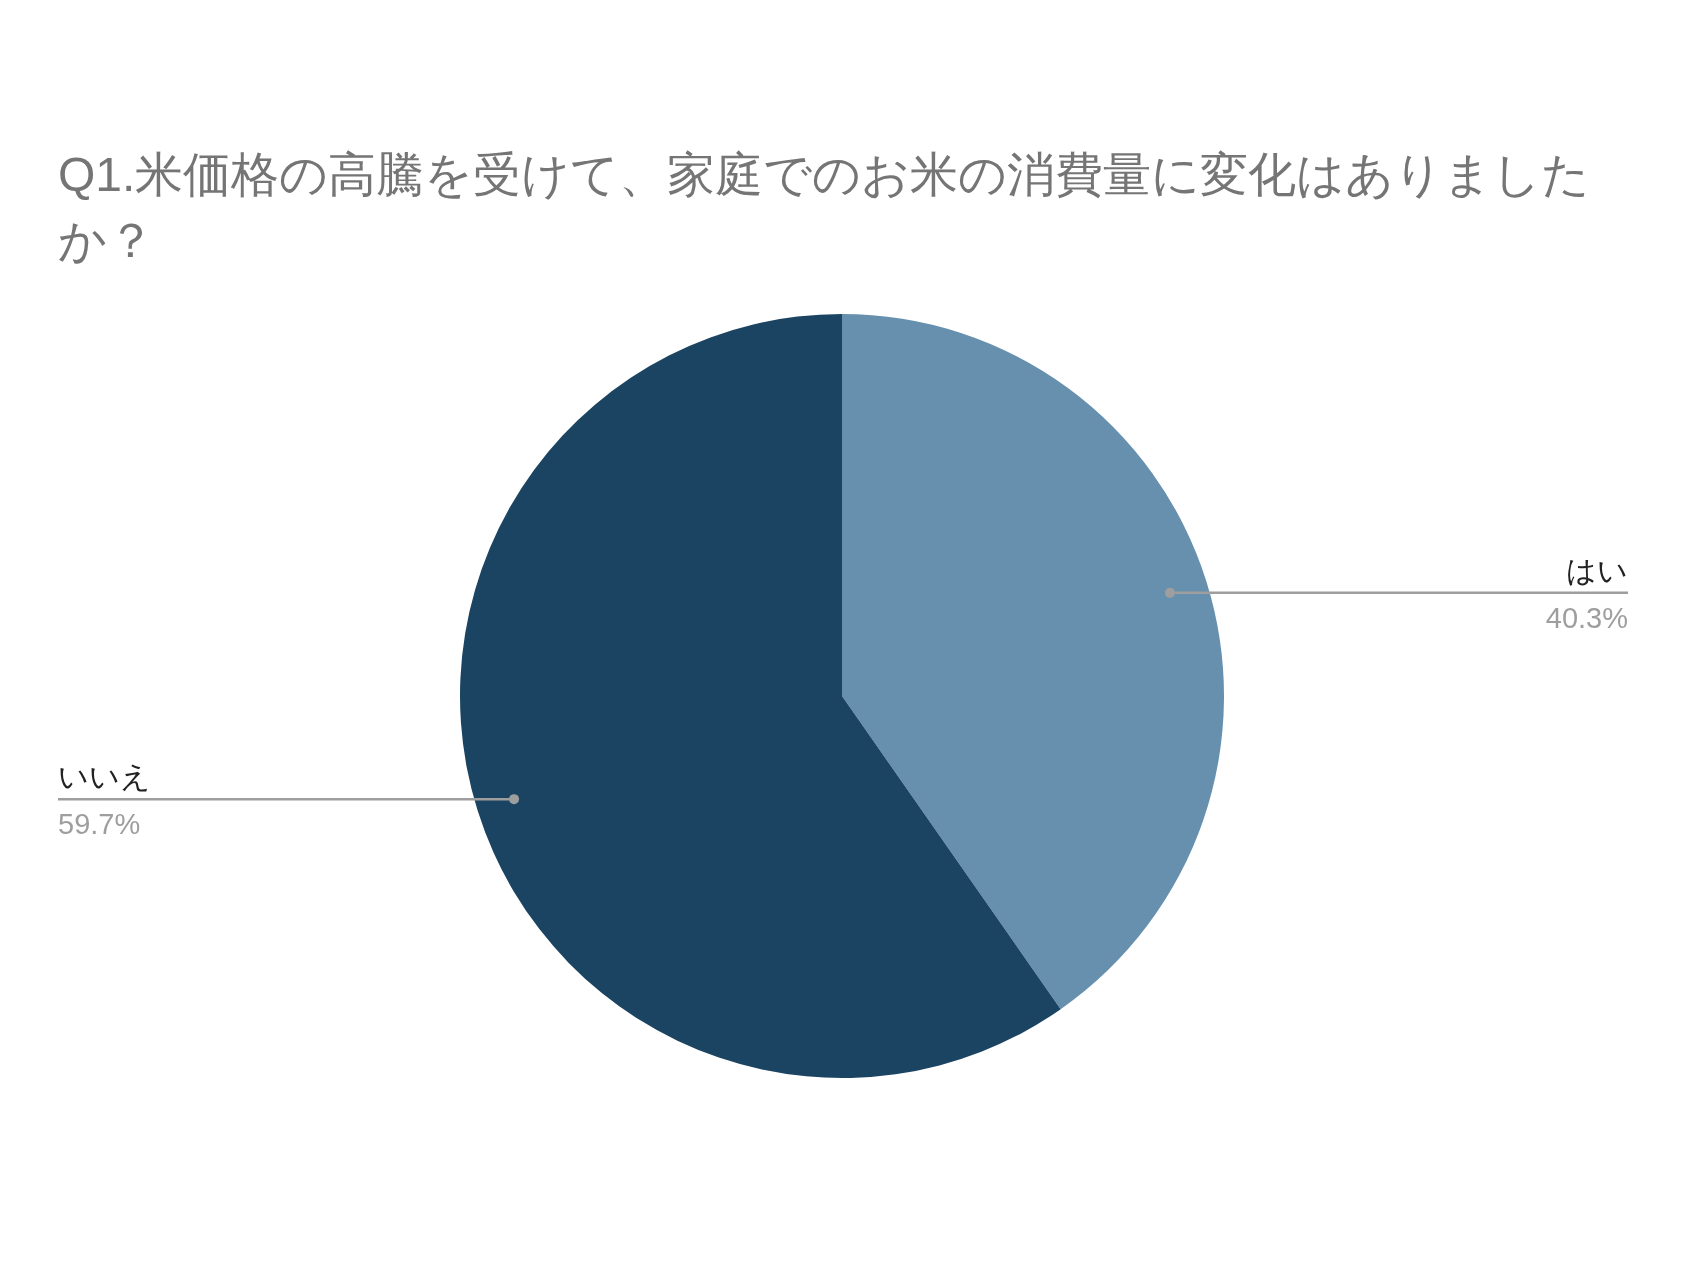  What do you see at coordinates (99, 824) in the screenshot?
I see `data-label: 59.7%` at bounding box center [99, 824].